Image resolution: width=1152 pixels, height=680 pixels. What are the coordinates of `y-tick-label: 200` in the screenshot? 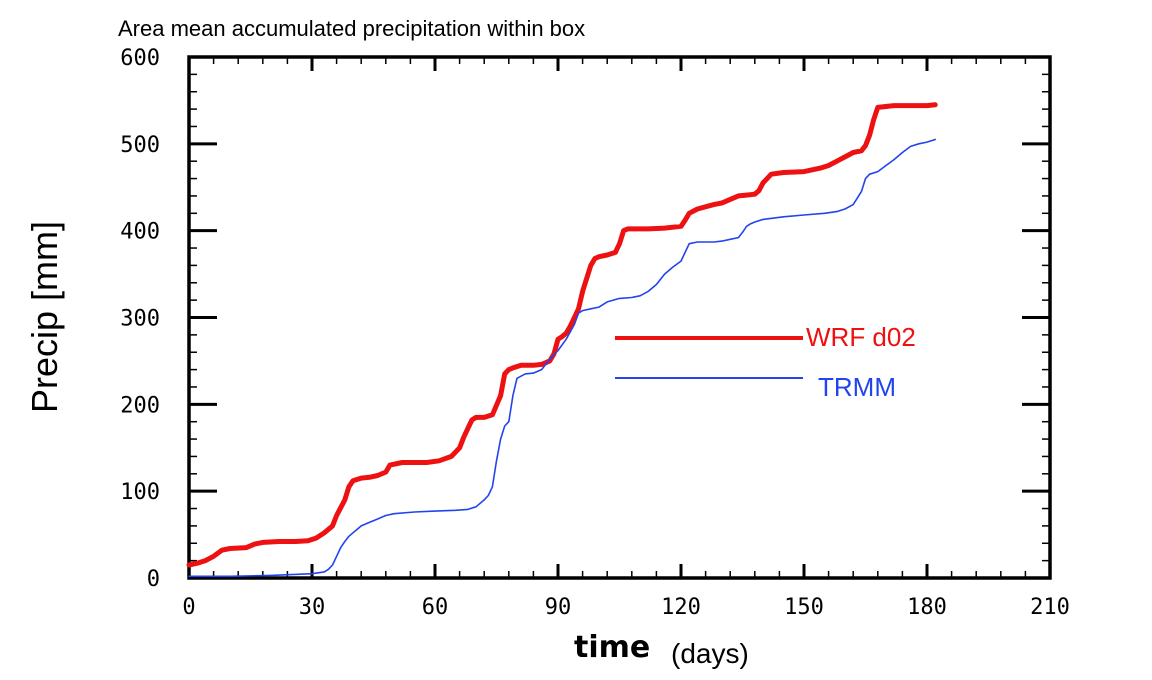 It's located at (140, 405).